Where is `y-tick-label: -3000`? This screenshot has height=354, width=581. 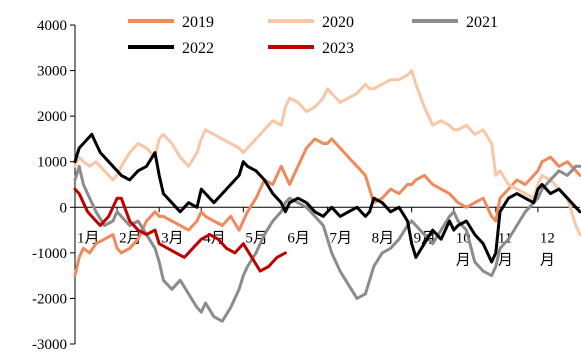 y-tick-label: -3000 is located at coordinates (49, 345).